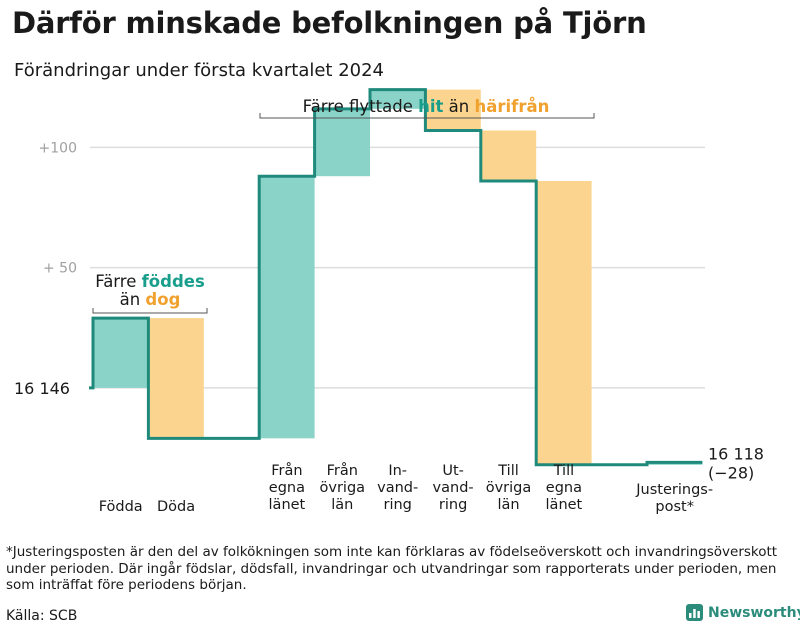  Describe the element at coordinates (199, 70) in the screenshot. I see `chart-subtitle: Förändringar under första kvartalet 2024` at that location.